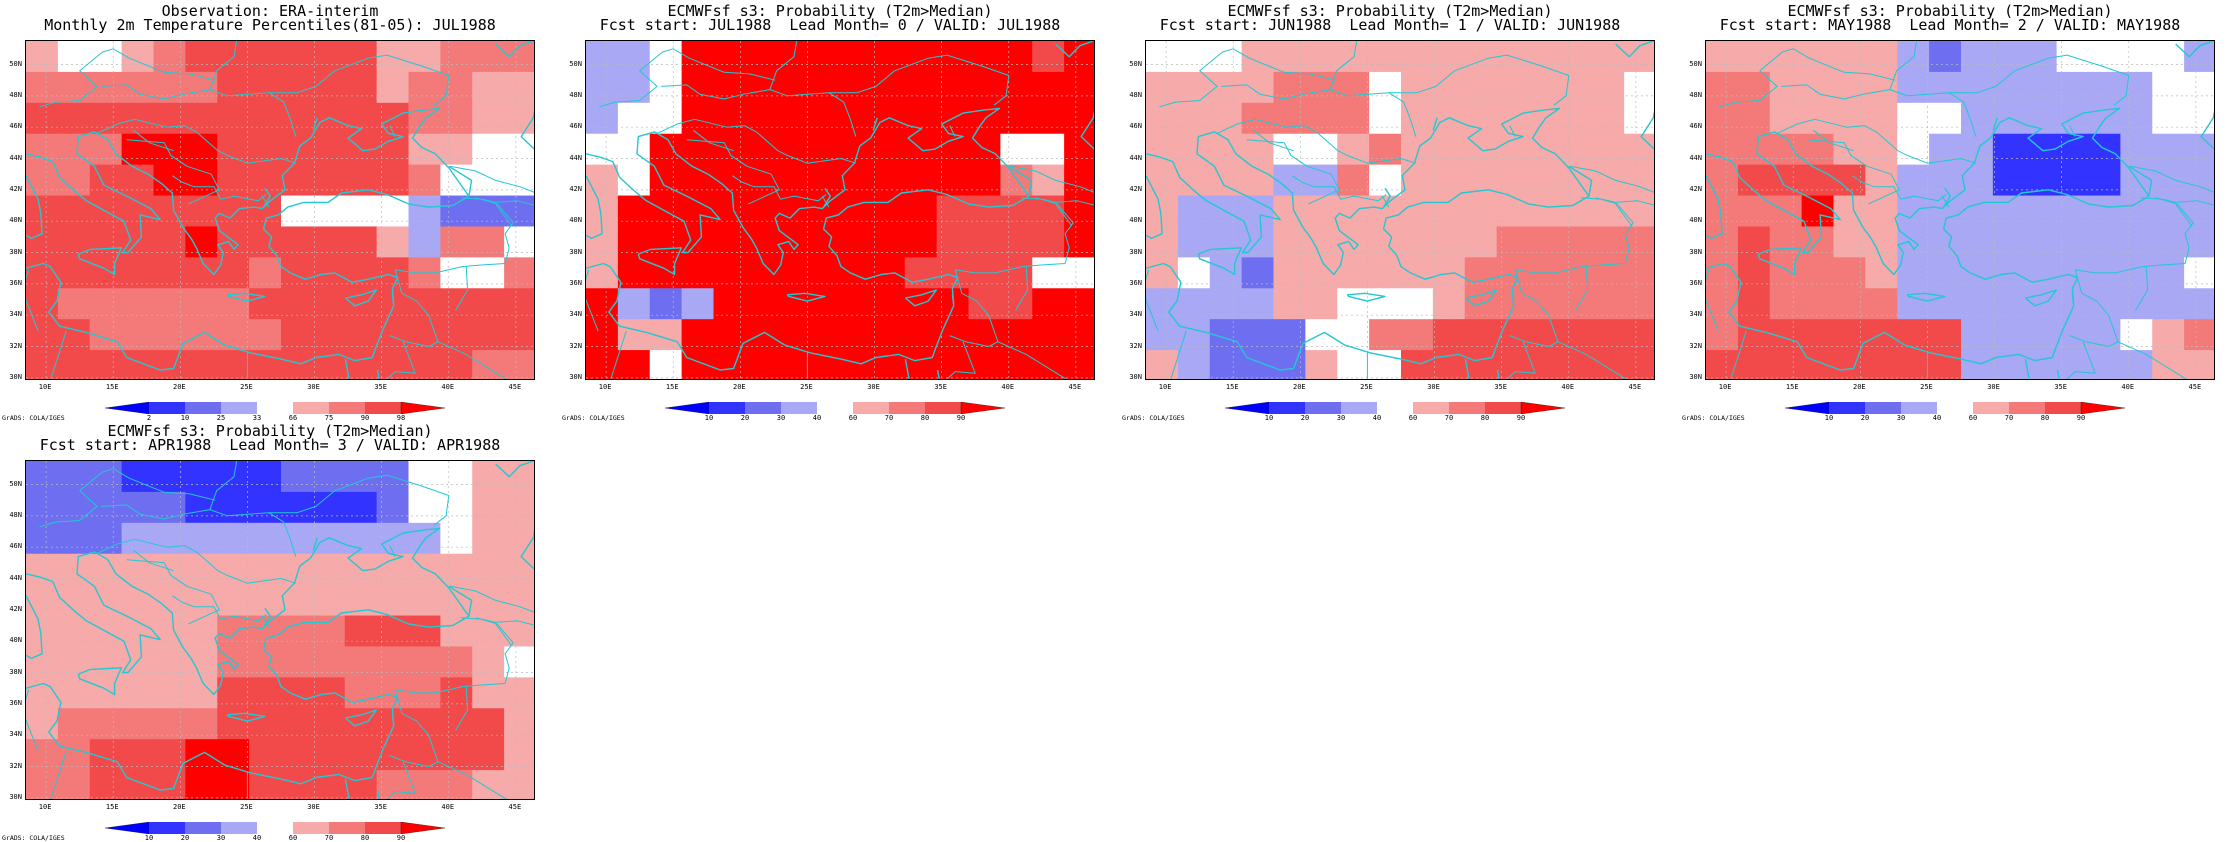 The height and width of the screenshot is (842, 2240). Describe the element at coordinates (1269, 418) in the screenshot. I see `colorbar-label: 10` at that location.